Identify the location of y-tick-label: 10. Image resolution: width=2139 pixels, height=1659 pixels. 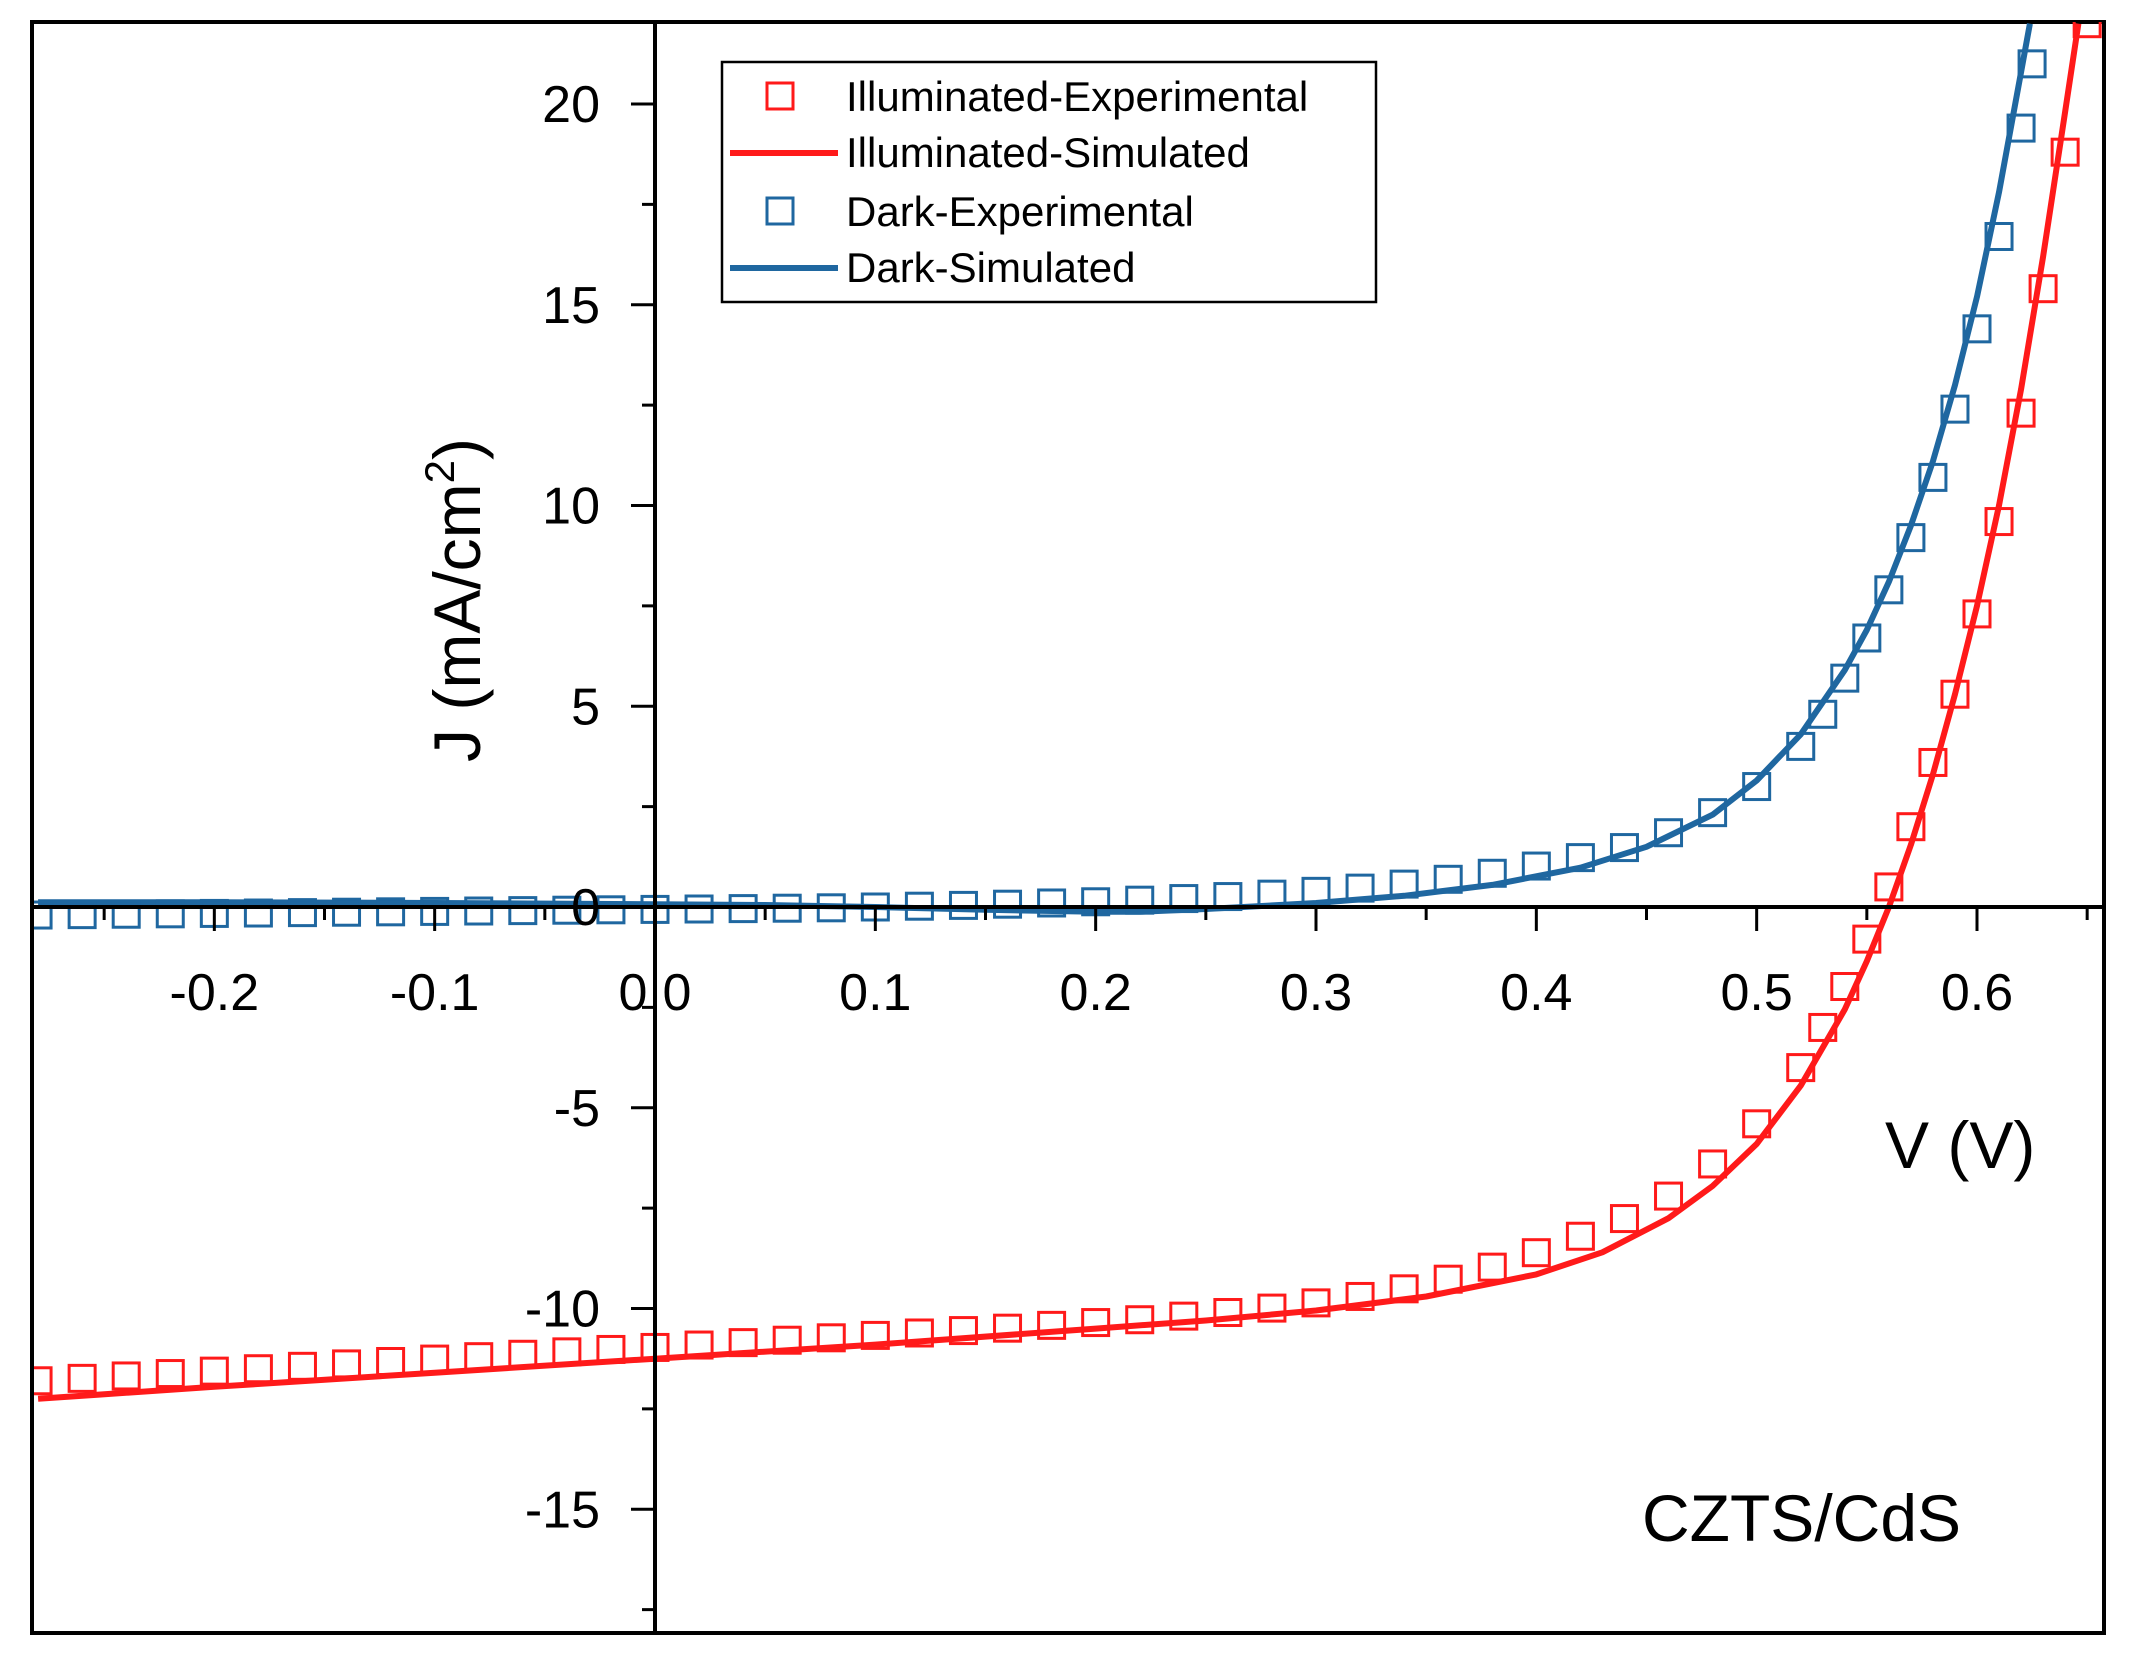
(571, 507).